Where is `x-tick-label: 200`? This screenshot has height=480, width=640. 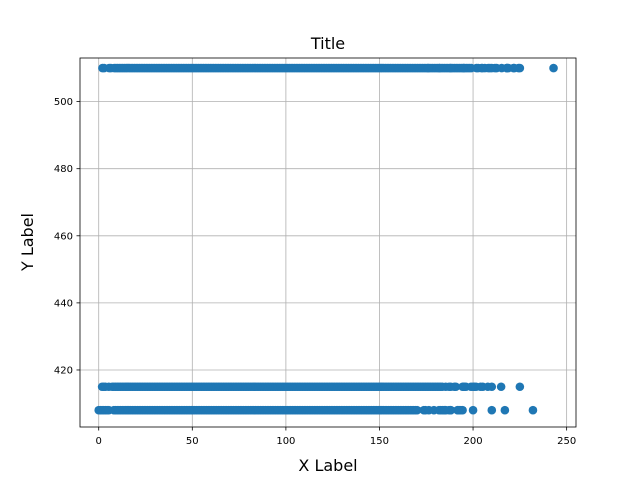
x-tick-label: 200 is located at coordinates (473, 441).